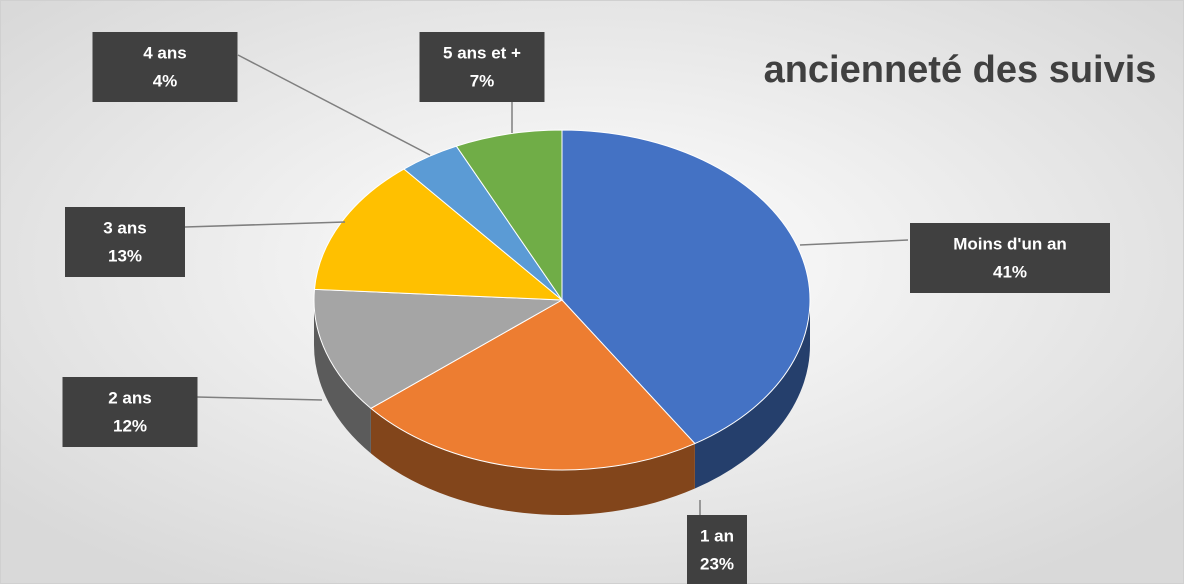 This screenshot has height=584, width=1184. Describe the element at coordinates (717, 563) in the screenshot. I see `data-label-value: 23%` at that location.